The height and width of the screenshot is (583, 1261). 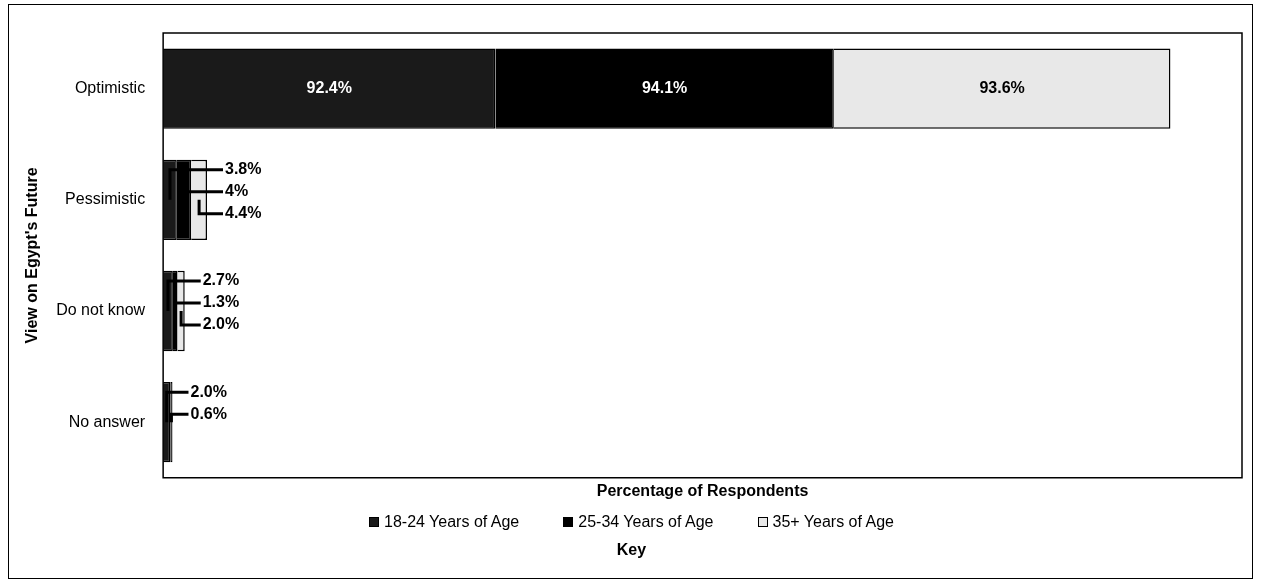 What do you see at coordinates (702, 490) in the screenshot?
I see `x-axis-title: Percentage of Respondents` at bounding box center [702, 490].